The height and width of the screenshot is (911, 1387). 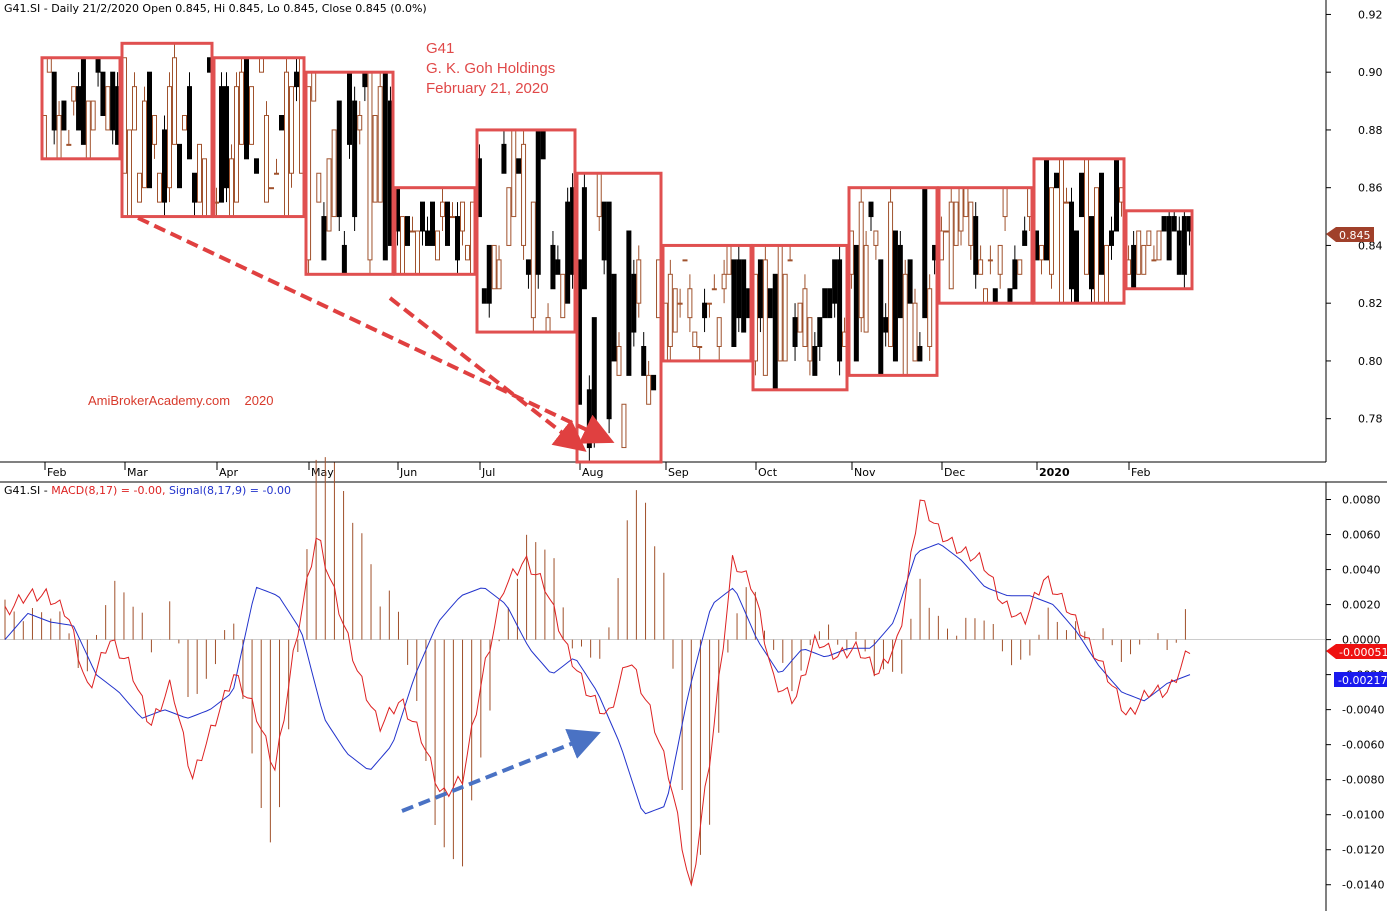 What do you see at coordinates (1361, 535) in the screenshot?
I see `macd-tick-label: 0.0060` at bounding box center [1361, 535].